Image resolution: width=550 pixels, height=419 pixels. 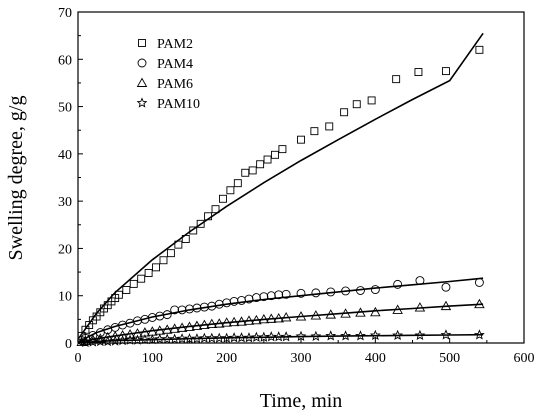 What do you see at coordinates (142, 63) in the screenshot?
I see `legend-marker-pam4` at bounding box center [142, 63].